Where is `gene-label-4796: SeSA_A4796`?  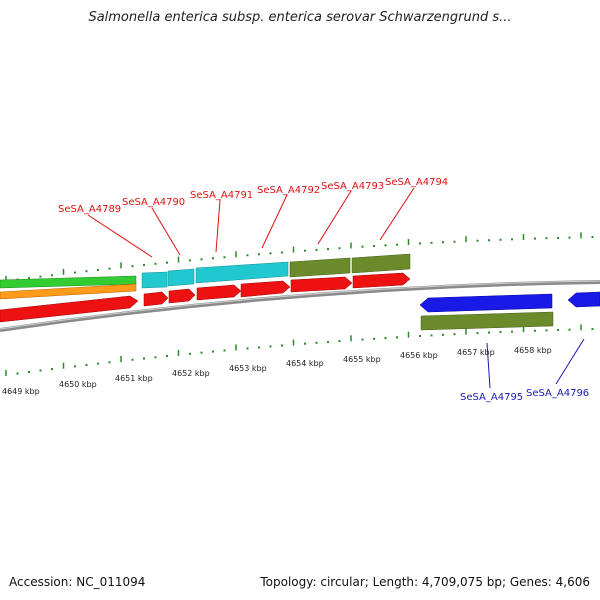 gene-label-4796: SeSA_A4796 is located at coordinates (557, 393).